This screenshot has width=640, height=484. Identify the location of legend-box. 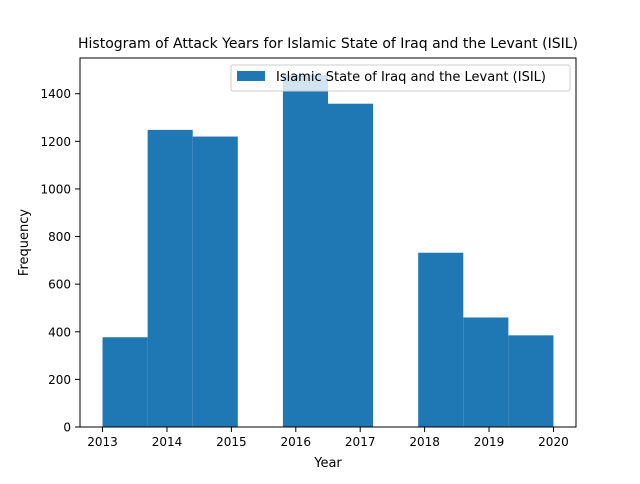
(400, 78).